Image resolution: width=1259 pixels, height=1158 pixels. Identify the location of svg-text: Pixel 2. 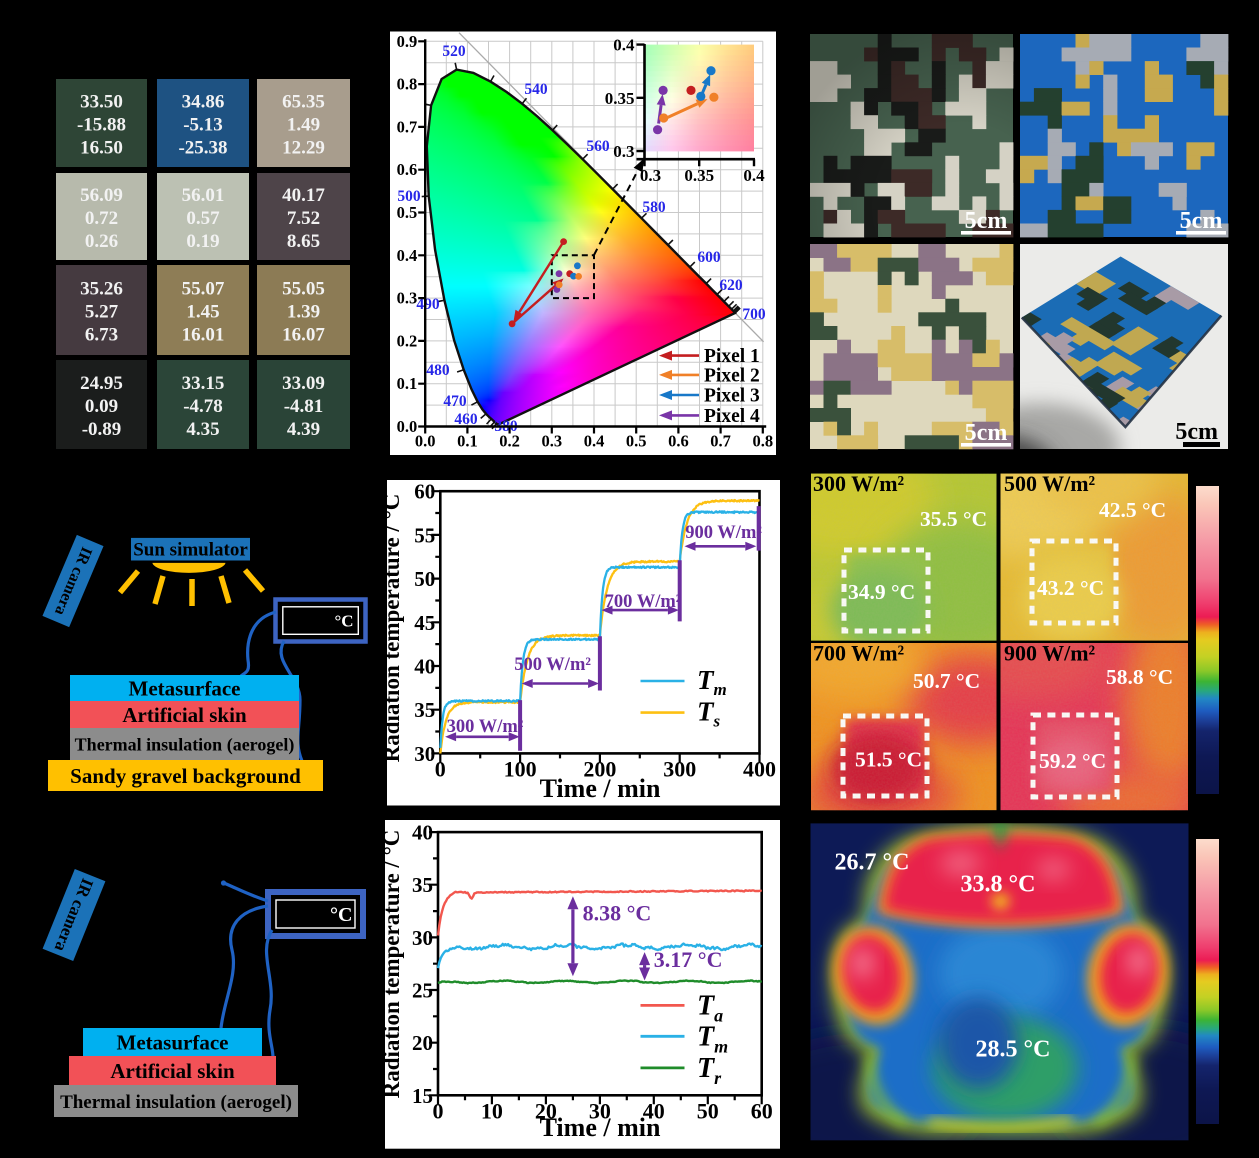
(732, 375).